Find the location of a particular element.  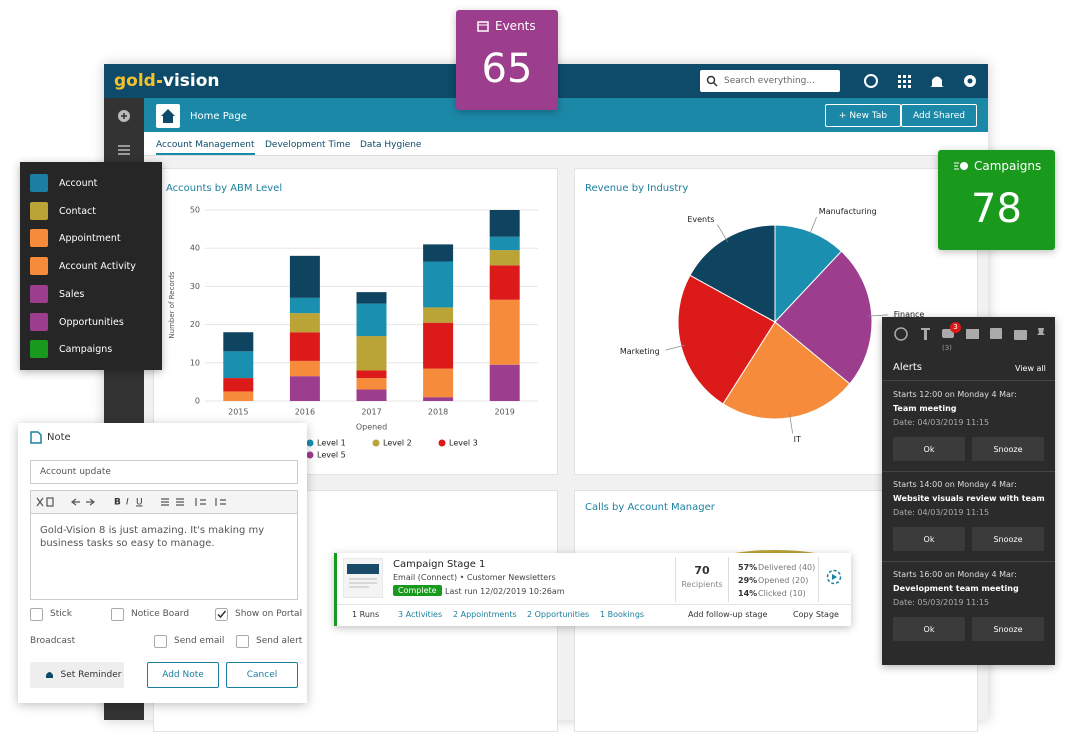

y-tick-label: 50 is located at coordinates (195, 210).